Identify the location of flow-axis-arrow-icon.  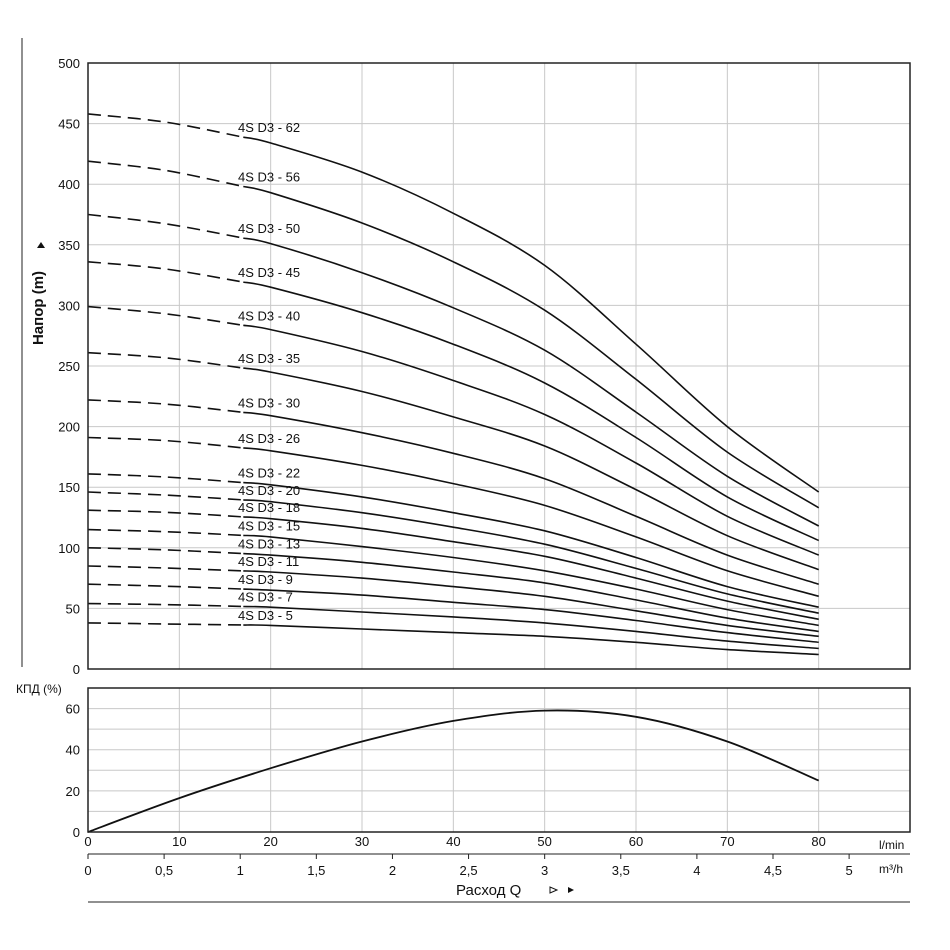
(554, 890).